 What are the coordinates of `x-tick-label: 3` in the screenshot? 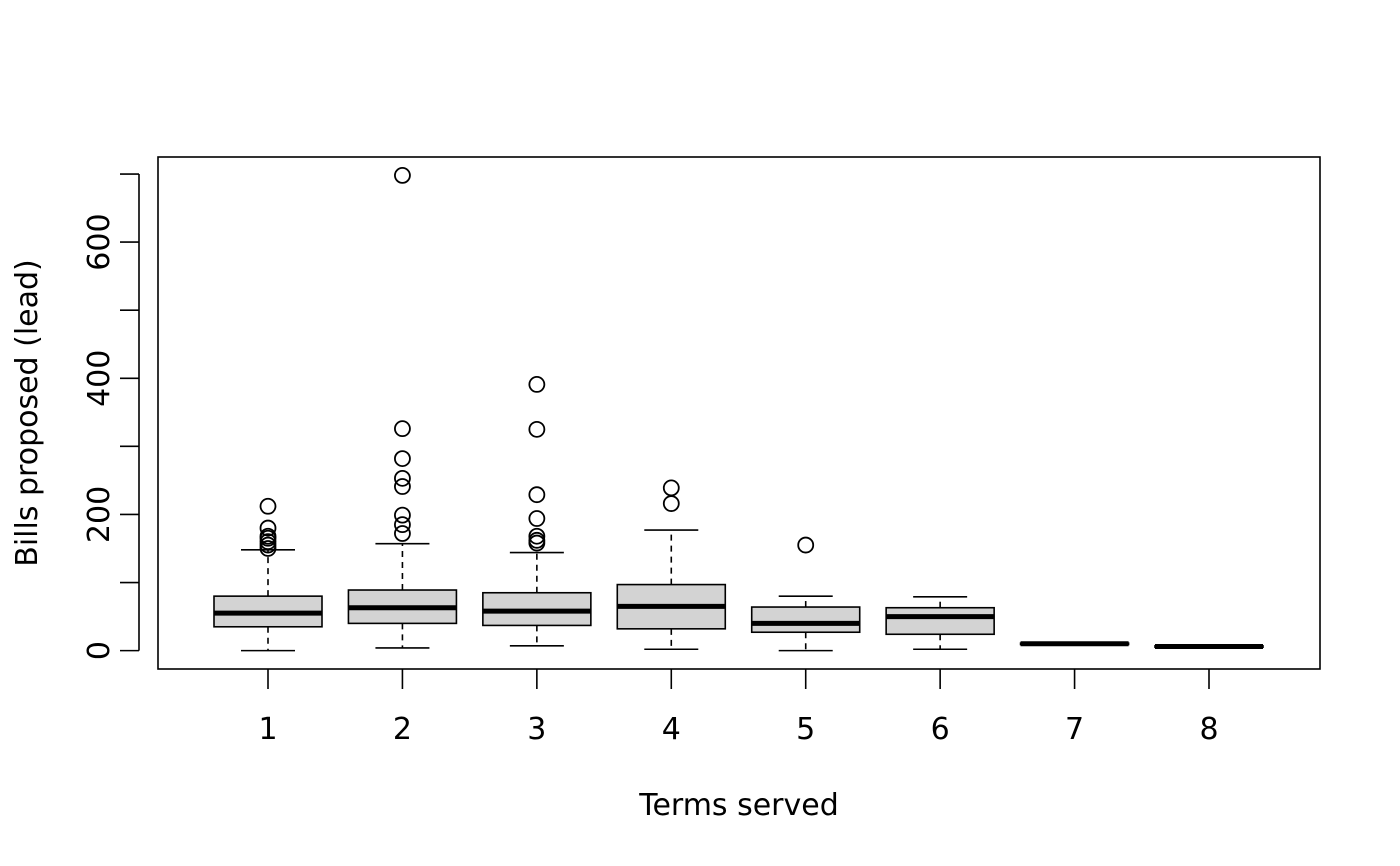 It's located at (536, 729).